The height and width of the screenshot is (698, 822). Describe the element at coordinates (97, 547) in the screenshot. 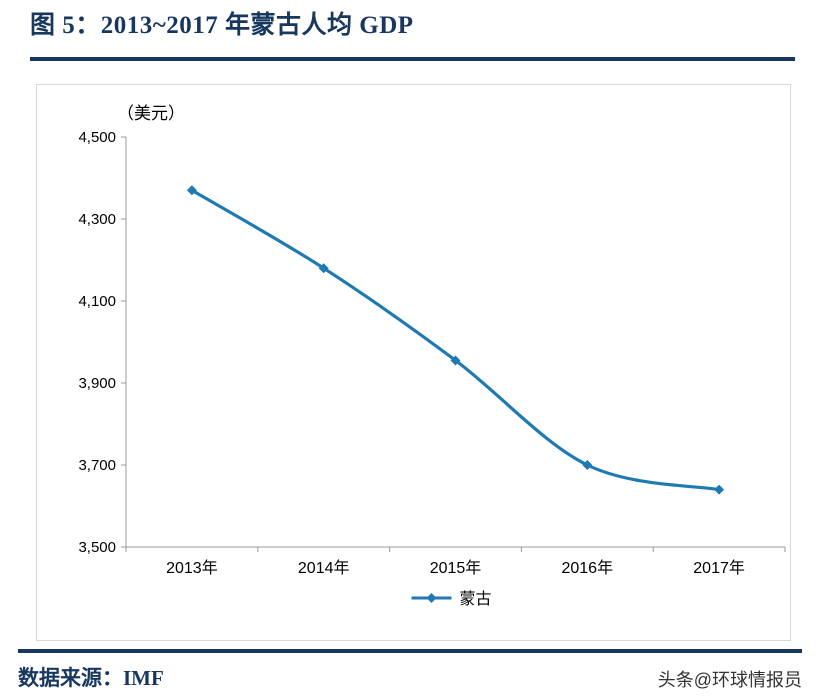

I see `y-tick-label: 3,500` at that location.